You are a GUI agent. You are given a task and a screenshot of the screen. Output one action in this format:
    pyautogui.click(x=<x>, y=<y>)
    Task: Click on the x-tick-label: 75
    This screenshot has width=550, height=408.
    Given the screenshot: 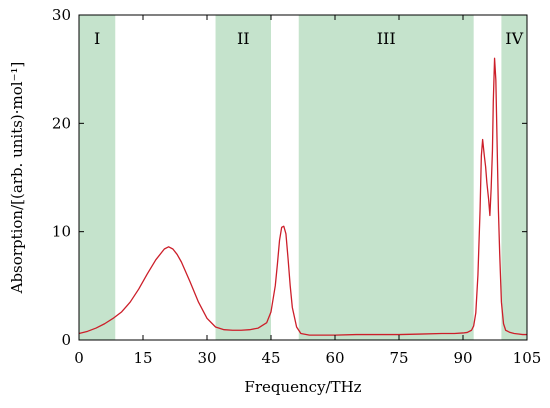 What is the action you would take?
    pyautogui.click(x=398, y=358)
    